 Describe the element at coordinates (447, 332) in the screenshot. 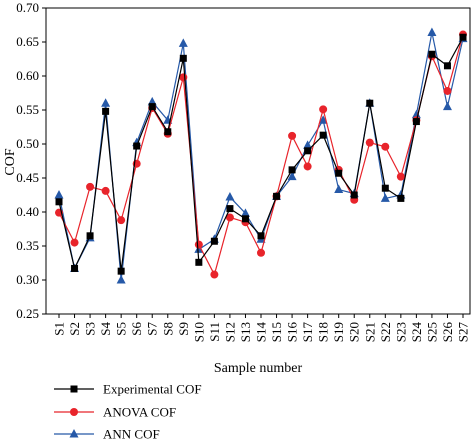

I see `x-tick-label: S26` at that location.